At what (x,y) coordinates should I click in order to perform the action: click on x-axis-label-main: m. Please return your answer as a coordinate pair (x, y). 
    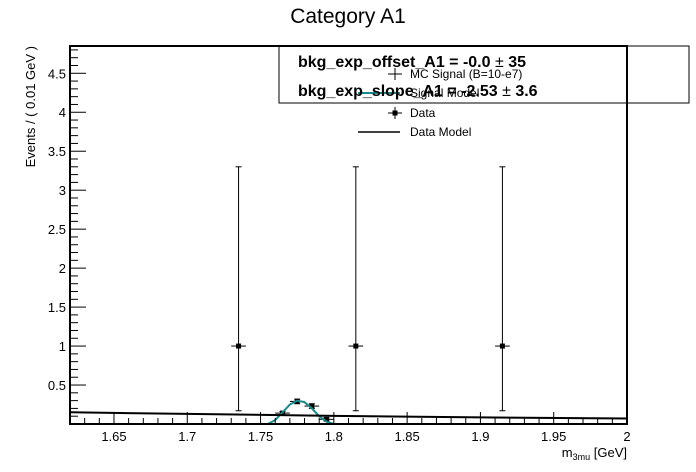
    Looking at the image, I should click on (567, 452).